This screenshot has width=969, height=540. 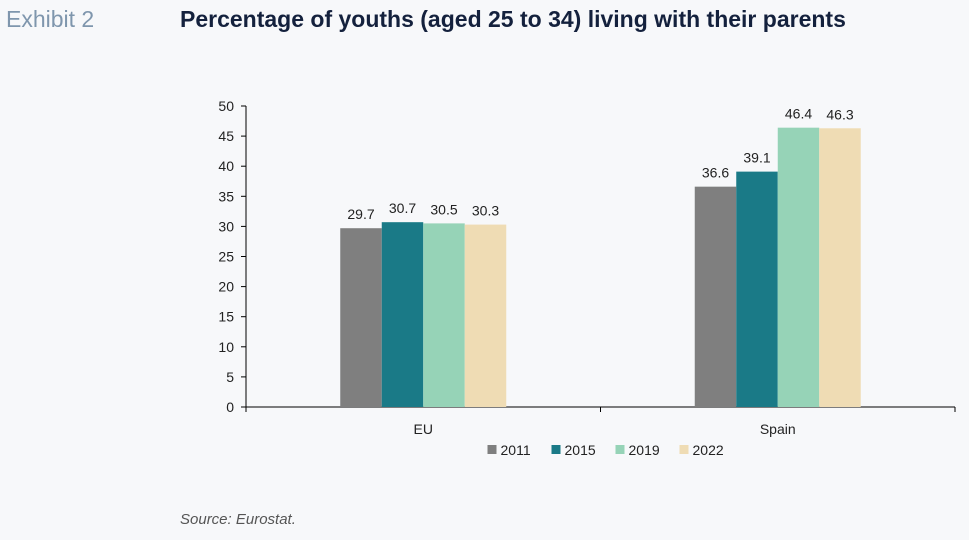 I want to click on legend-label: 2019, so click(x=644, y=450).